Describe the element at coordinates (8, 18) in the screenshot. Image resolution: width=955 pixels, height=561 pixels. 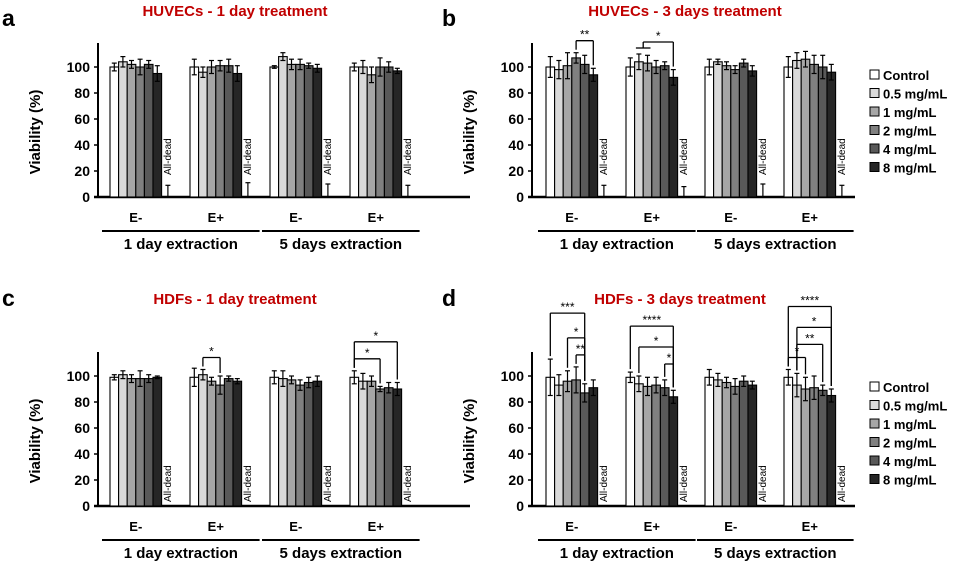
I see `panel-letter-a: a` at that location.